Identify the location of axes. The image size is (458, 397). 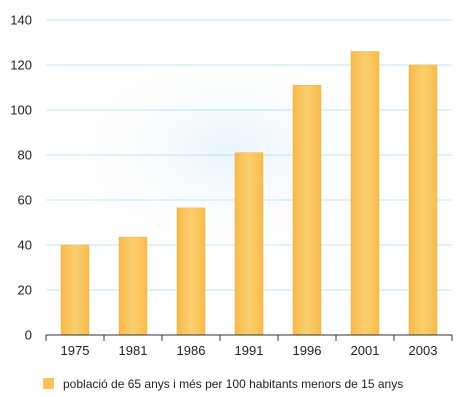
(249, 337).